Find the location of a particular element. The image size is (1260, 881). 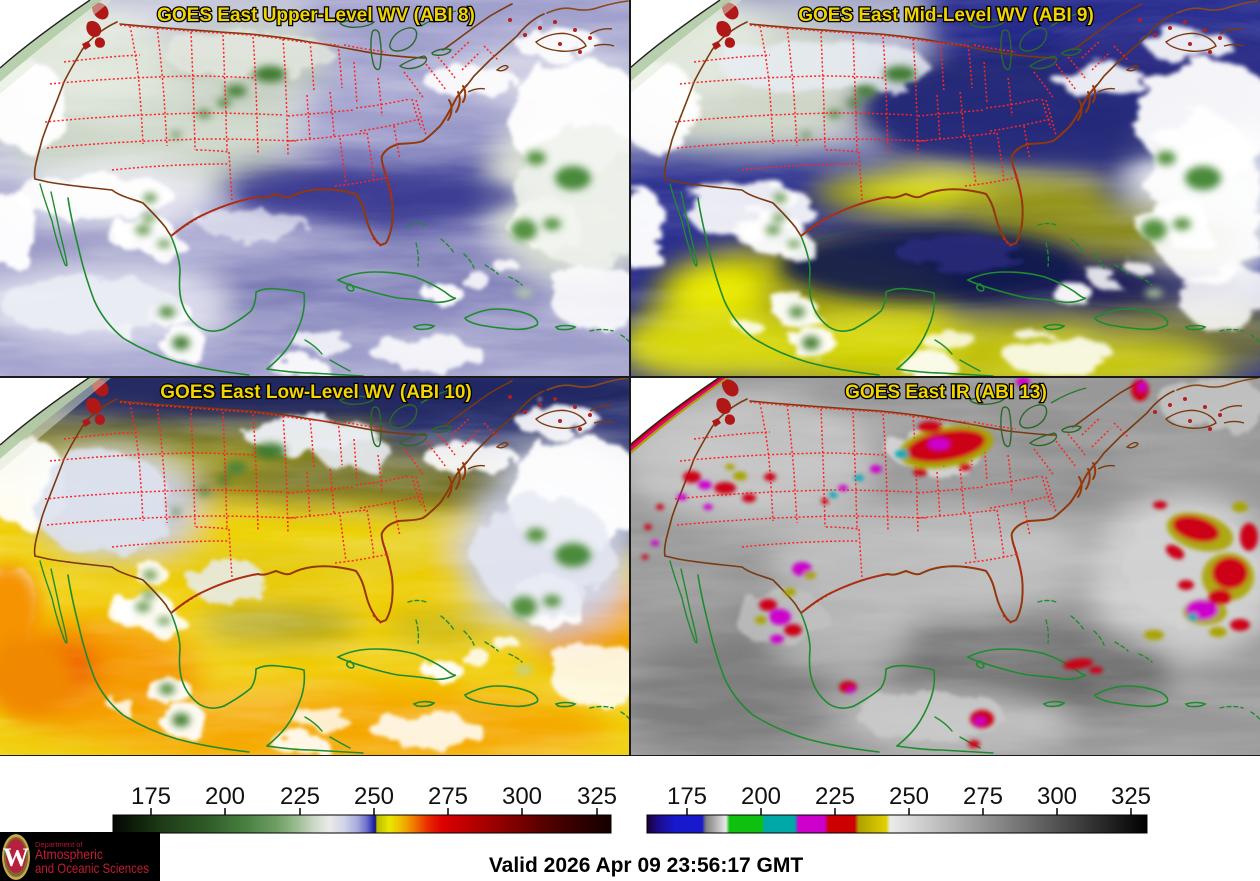

svg-text: and Oceanic Sciences is located at coordinates (92, 868).